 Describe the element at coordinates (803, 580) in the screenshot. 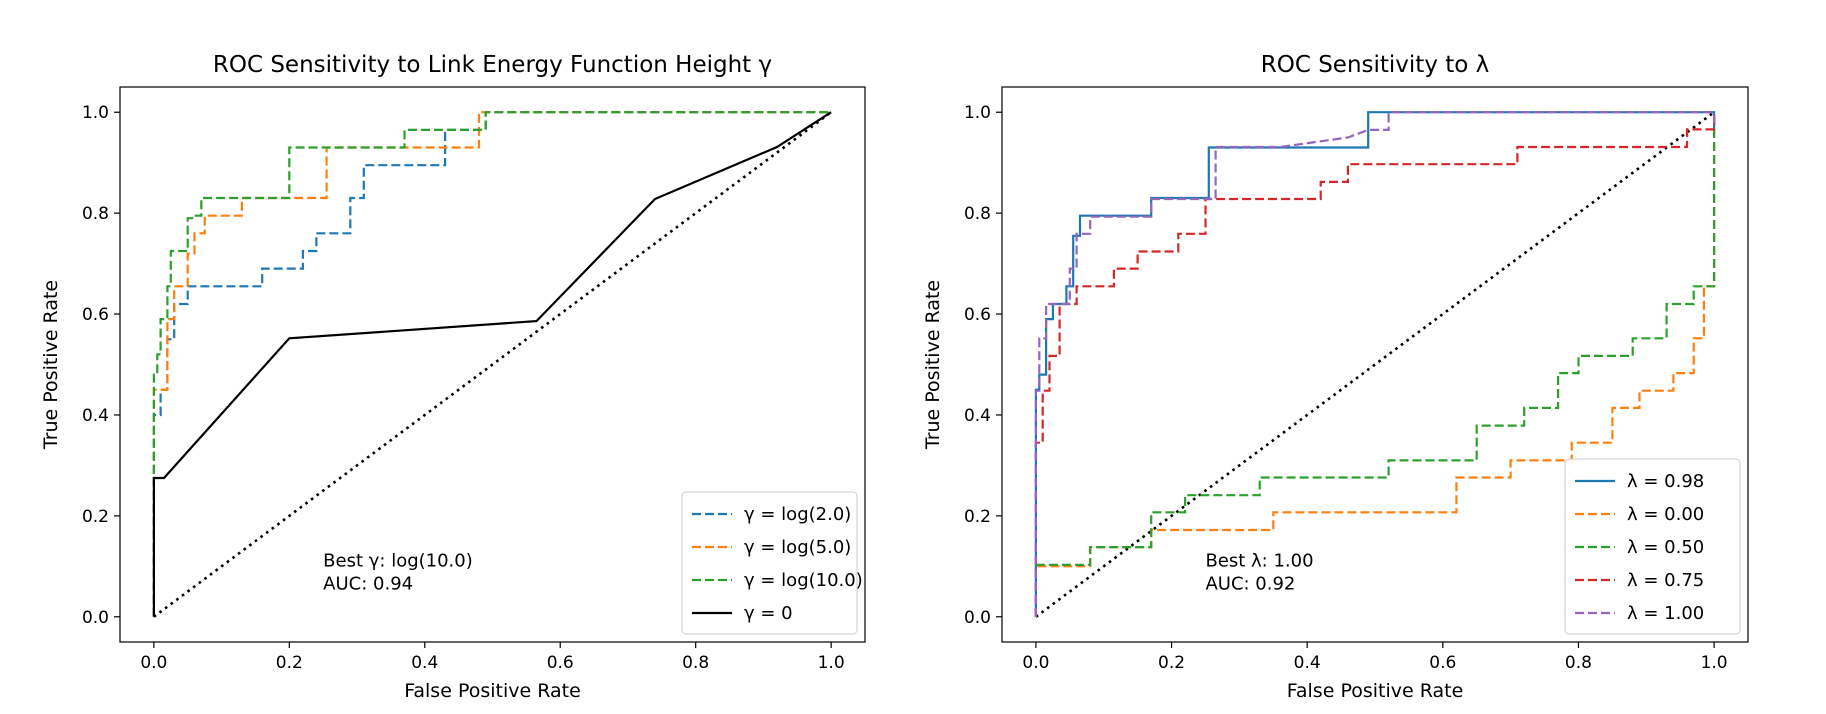

I see `legend-label-3: γ = log(10.0)` at that location.